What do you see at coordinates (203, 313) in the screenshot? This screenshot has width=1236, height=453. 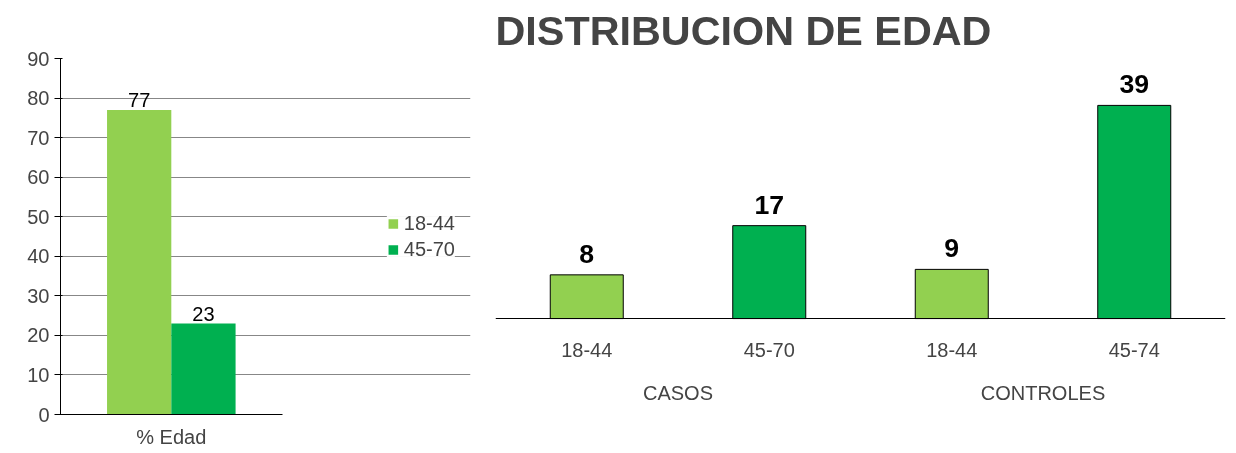 I see `data-label: 23` at bounding box center [203, 313].